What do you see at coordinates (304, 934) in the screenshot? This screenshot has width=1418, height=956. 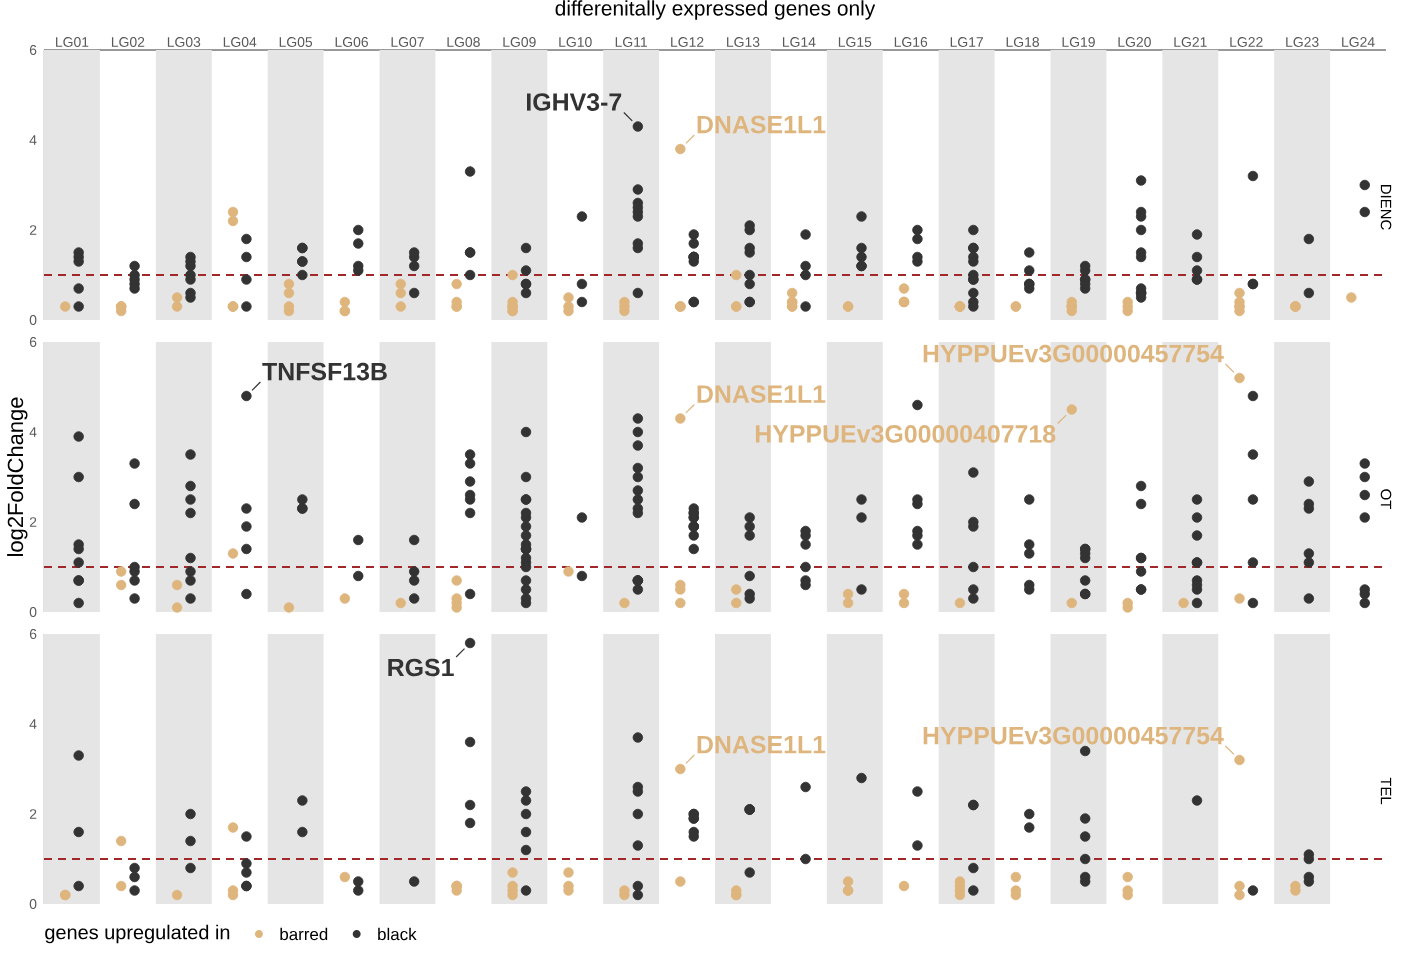 I see `legend-label: barred` at bounding box center [304, 934].